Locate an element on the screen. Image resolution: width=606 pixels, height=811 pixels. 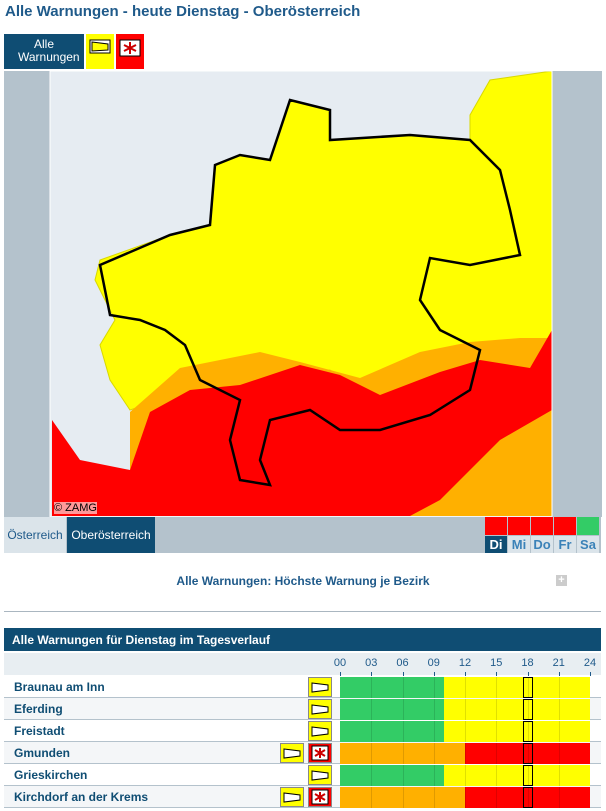
district-name: Gmunden is located at coordinates (42, 753).